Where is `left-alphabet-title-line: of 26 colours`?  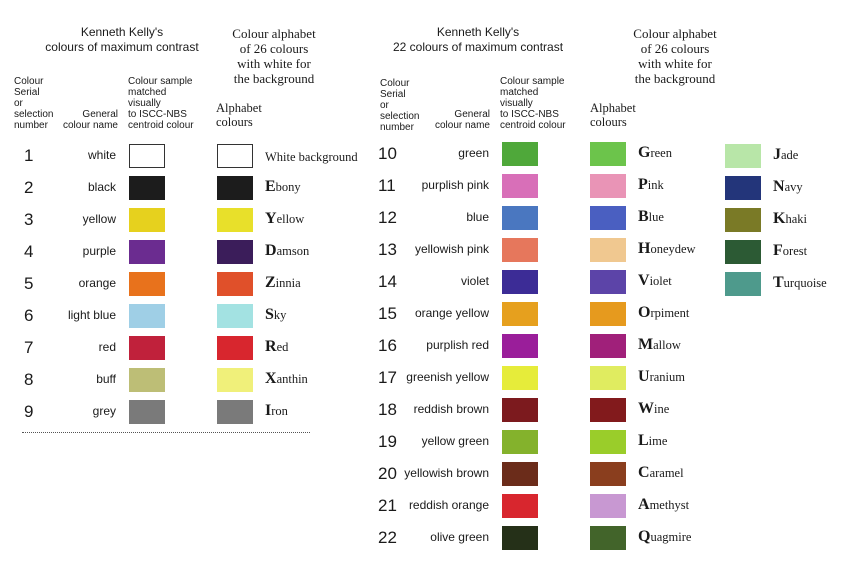
left-alphabet-title-line: of 26 colours is located at coordinates (274, 48).